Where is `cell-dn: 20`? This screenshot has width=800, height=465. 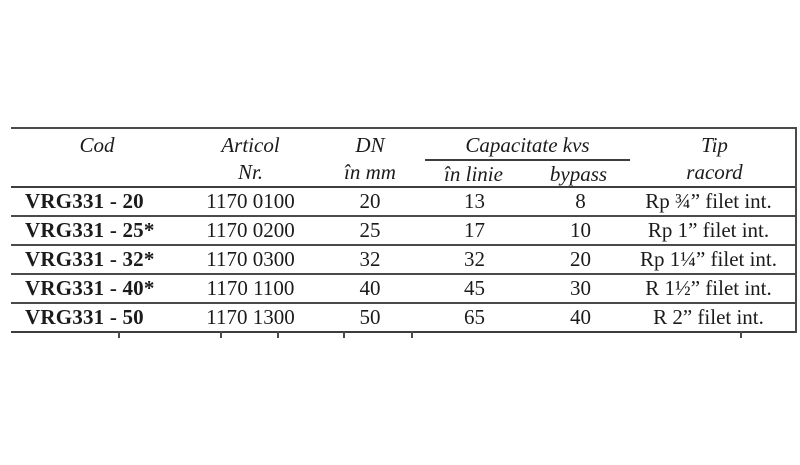
cell-dn: 20 is located at coordinates (370, 201).